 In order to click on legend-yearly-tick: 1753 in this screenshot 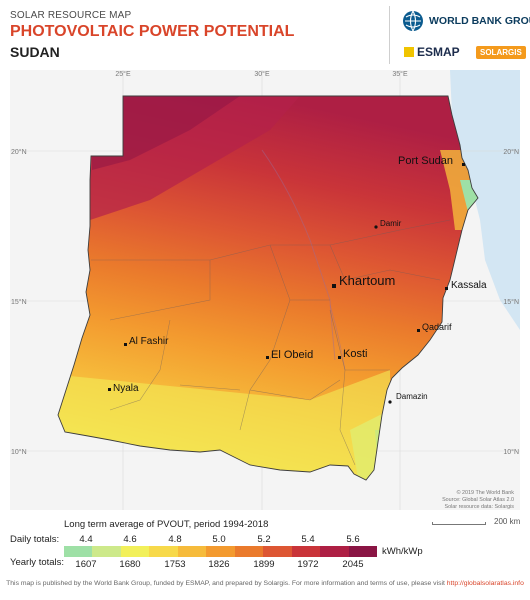, I will do `click(175, 564)`.